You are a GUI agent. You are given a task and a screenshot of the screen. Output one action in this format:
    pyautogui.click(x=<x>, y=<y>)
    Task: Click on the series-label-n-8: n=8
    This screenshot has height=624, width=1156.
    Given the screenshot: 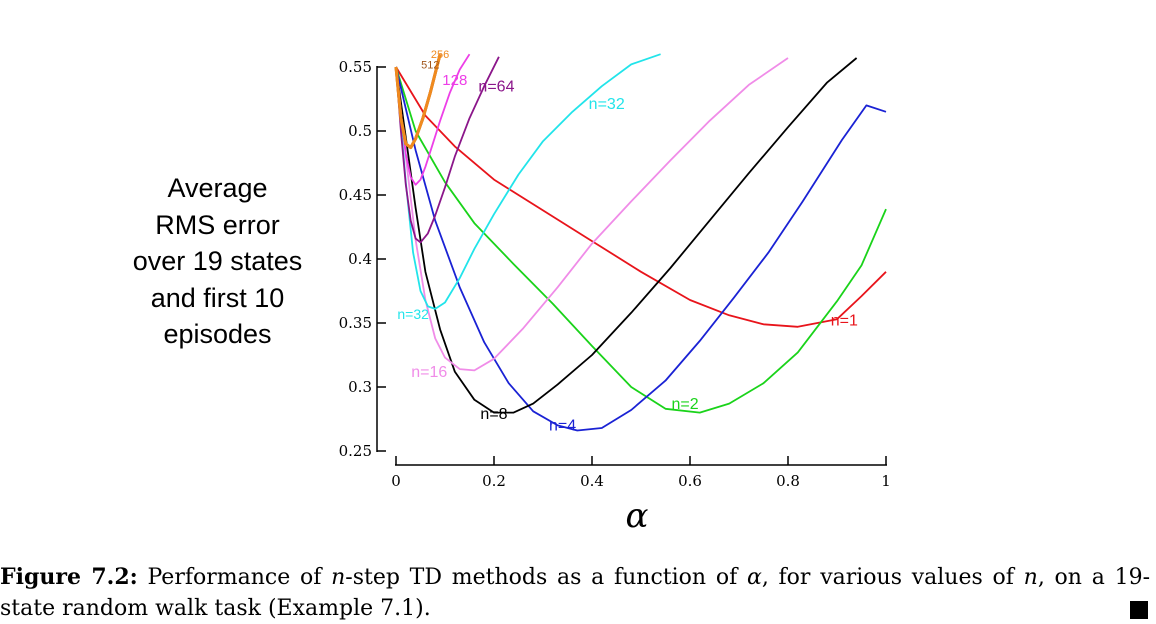 What is the action you would take?
    pyautogui.click(x=493, y=414)
    